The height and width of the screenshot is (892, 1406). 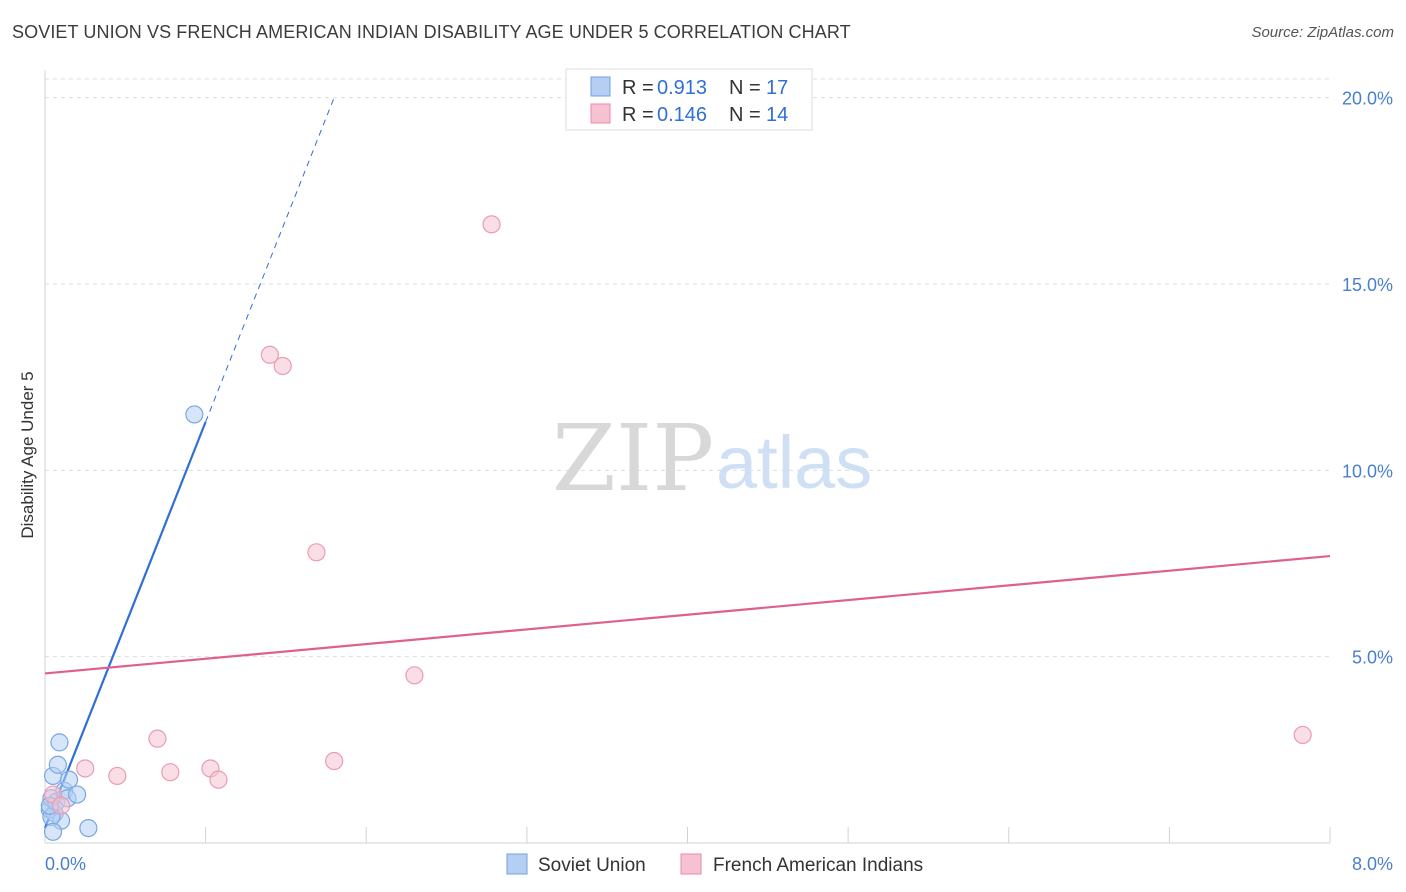 I want to click on trend-line-soviet-union, so click(x=125, y=625).